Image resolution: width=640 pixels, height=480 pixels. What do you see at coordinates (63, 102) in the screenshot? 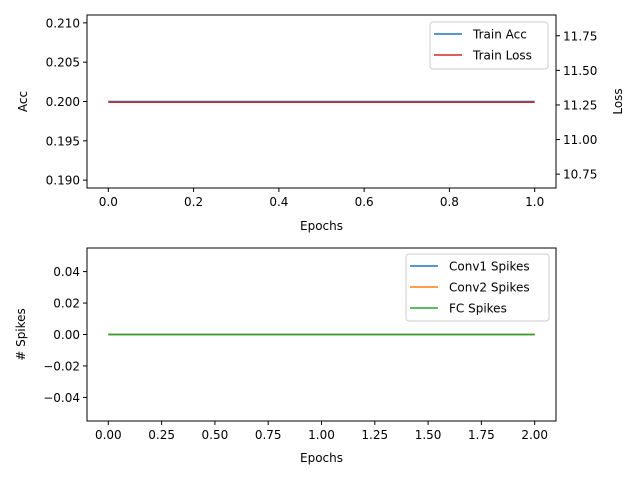
I see `acc-y-tick-label: 0.200` at bounding box center [63, 102].